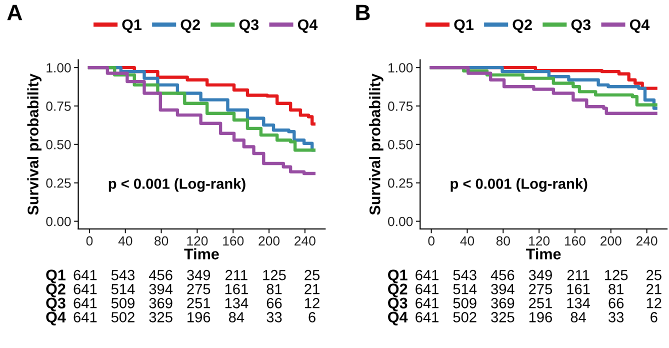 The width and height of the screenshot is (669, 348). Describe the element at coordinates (363, 12) in the screenshot. I see `chart-title: B` at that location.